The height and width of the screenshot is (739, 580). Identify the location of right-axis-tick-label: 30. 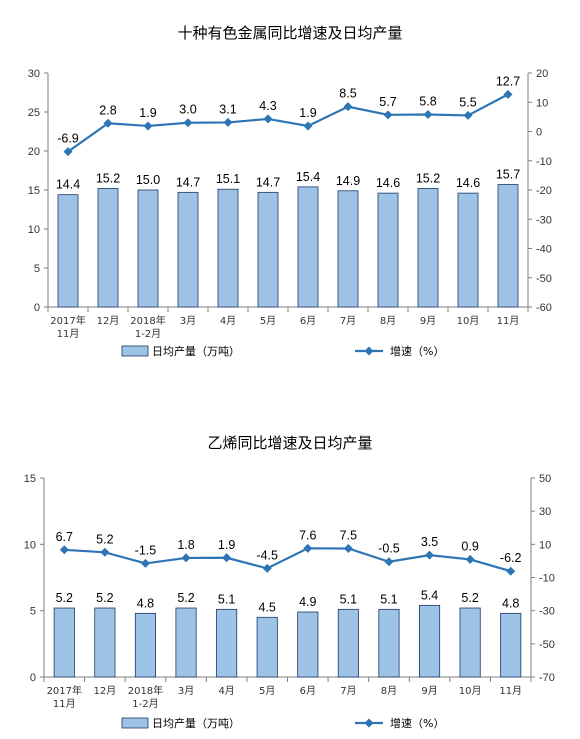
(545, 512).